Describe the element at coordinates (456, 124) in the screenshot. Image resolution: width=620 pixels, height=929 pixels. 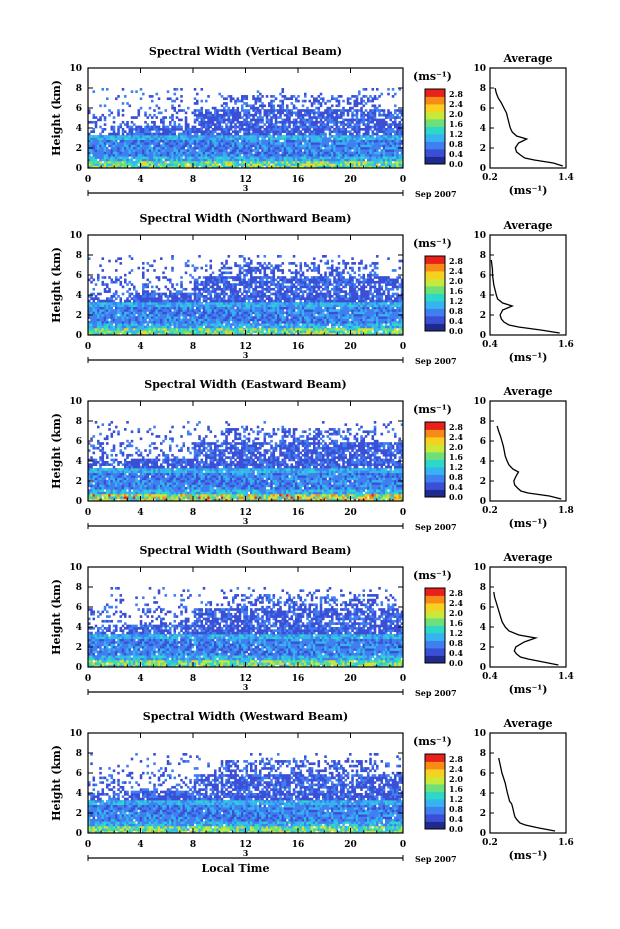
I see `colorbar-tick-label: 1.6` at that location.